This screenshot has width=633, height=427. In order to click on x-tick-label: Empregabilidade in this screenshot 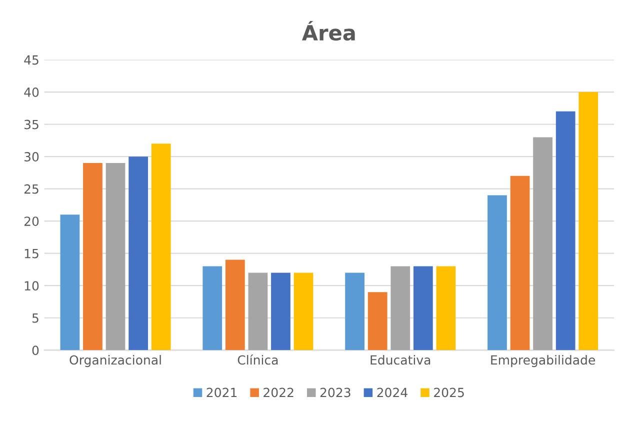, I will do `click(543, 361)`.